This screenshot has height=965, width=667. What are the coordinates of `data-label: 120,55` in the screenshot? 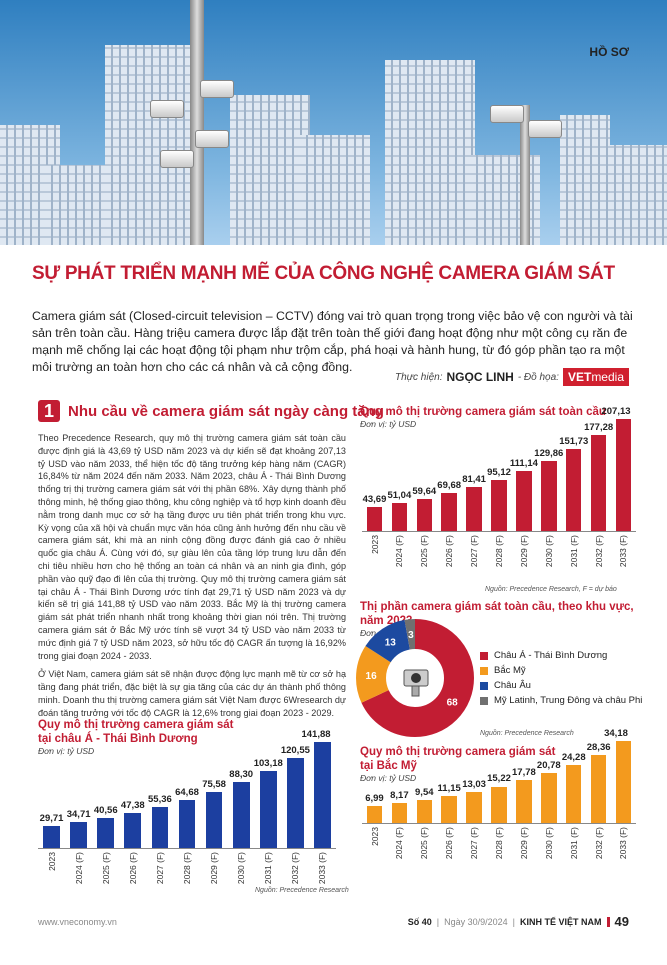 It's located at (295, 750).